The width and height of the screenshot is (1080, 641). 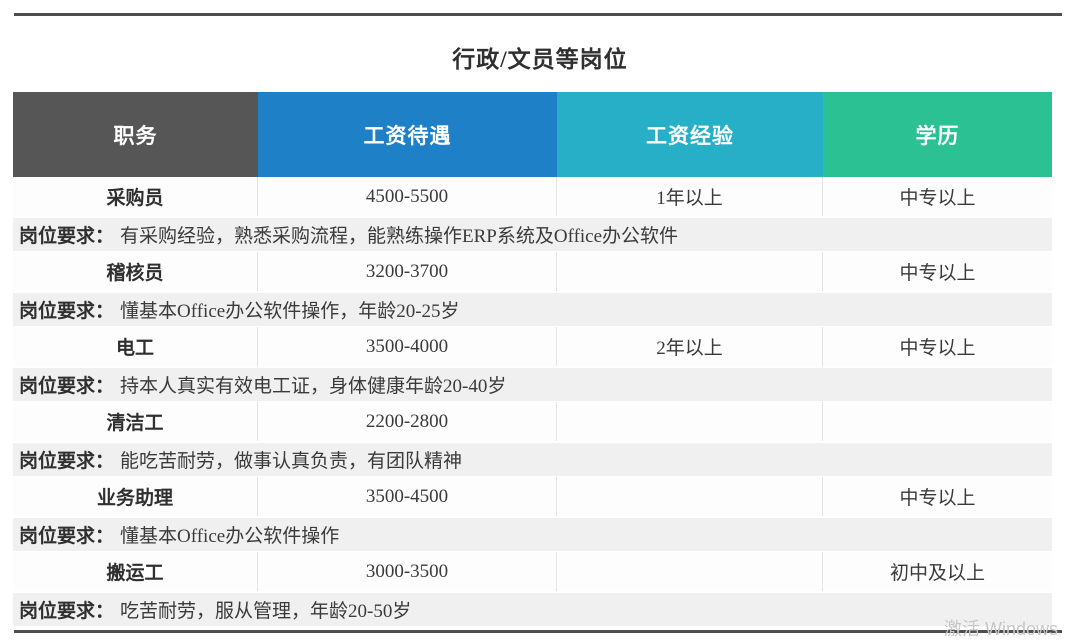 I want to click on requirement-text: 懂基本Office办公软件操作, so click(x=230, y=536).